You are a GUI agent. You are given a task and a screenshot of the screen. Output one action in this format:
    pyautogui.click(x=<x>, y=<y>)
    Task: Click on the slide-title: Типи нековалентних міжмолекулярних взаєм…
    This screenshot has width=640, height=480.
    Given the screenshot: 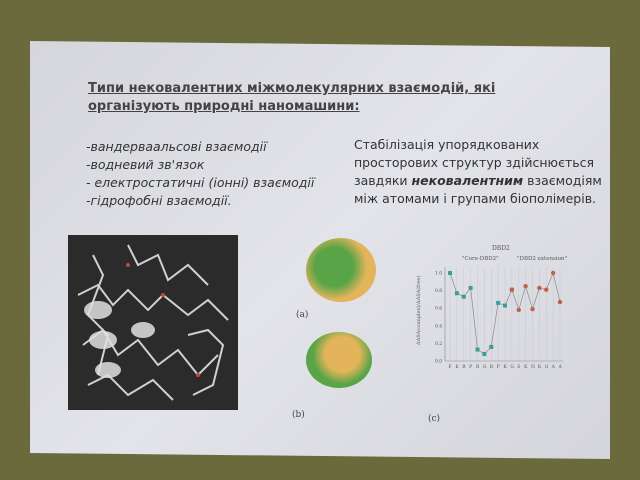 What is the action you would take?
    pyautogui.click(x=292, y=97)
    